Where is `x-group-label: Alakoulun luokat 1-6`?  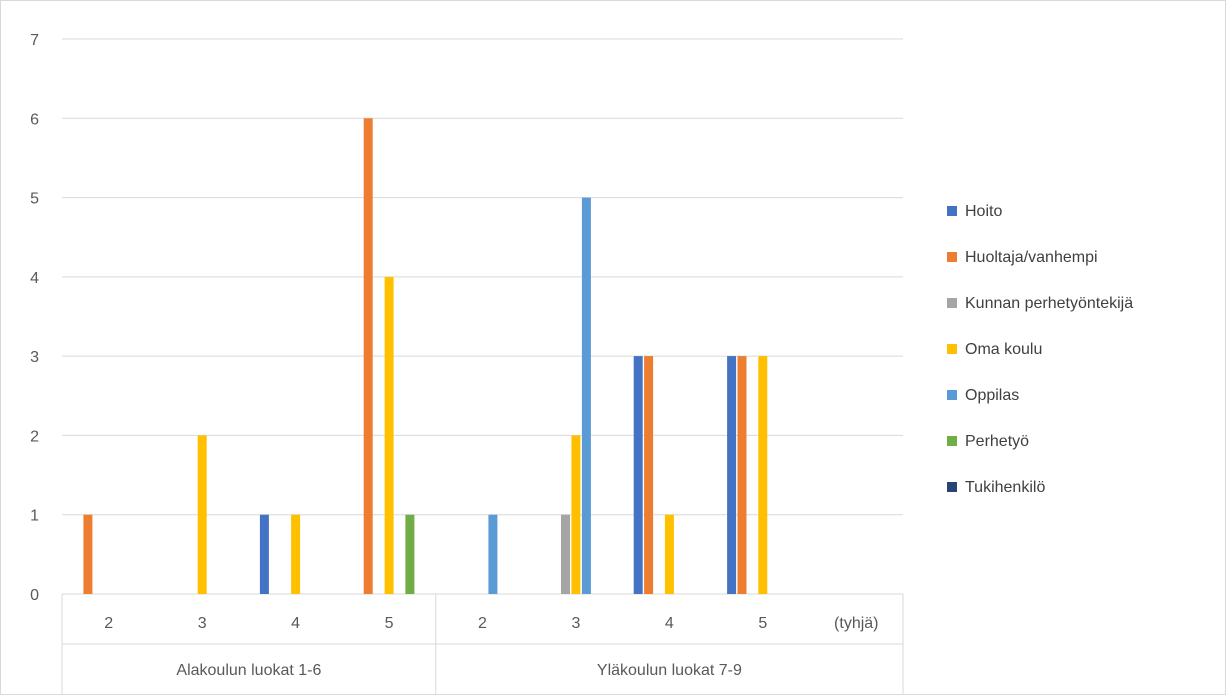
x-group-label: Alakoulun luokat 1-6 is located at coordinates (248, 670).